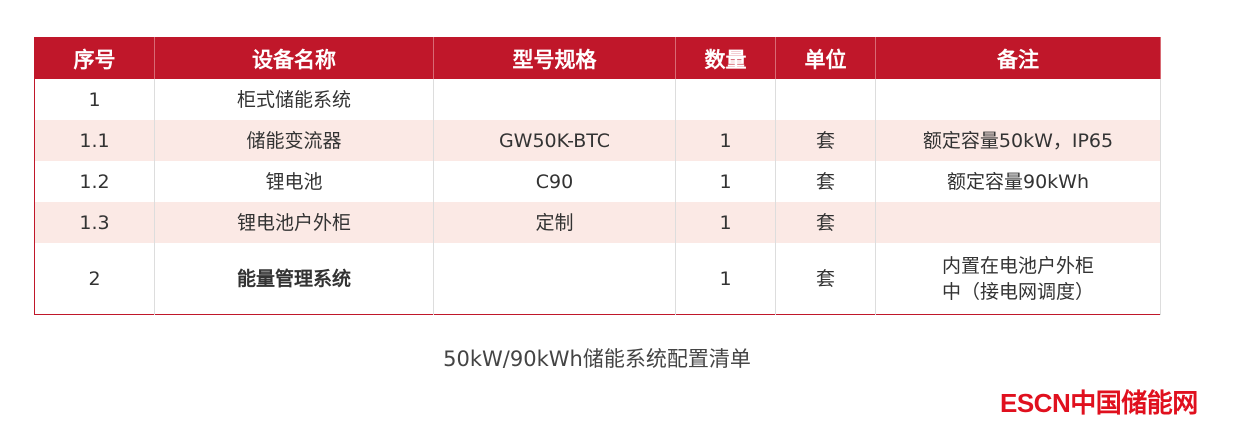  I want to click on table-row: 1 柜式储能系统, so click(597, 99).